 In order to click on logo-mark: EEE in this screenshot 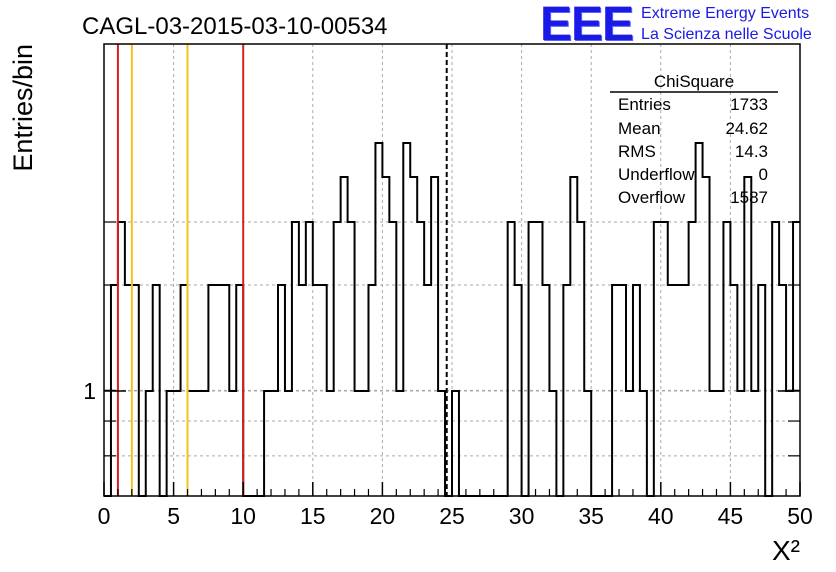, I will do `click(587, 25)`.